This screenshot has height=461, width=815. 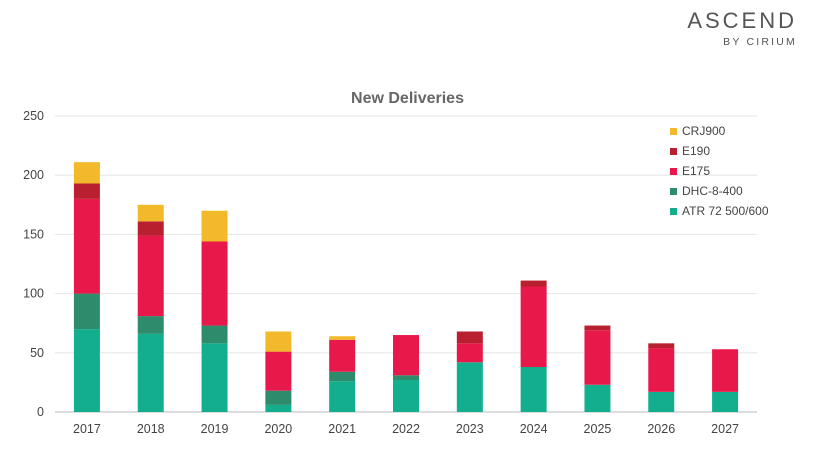 I want to click on chart-legend: CRJ900 E190 E175 DHC-8-400 ATR 72 500/600, so click(x=719, y=171).